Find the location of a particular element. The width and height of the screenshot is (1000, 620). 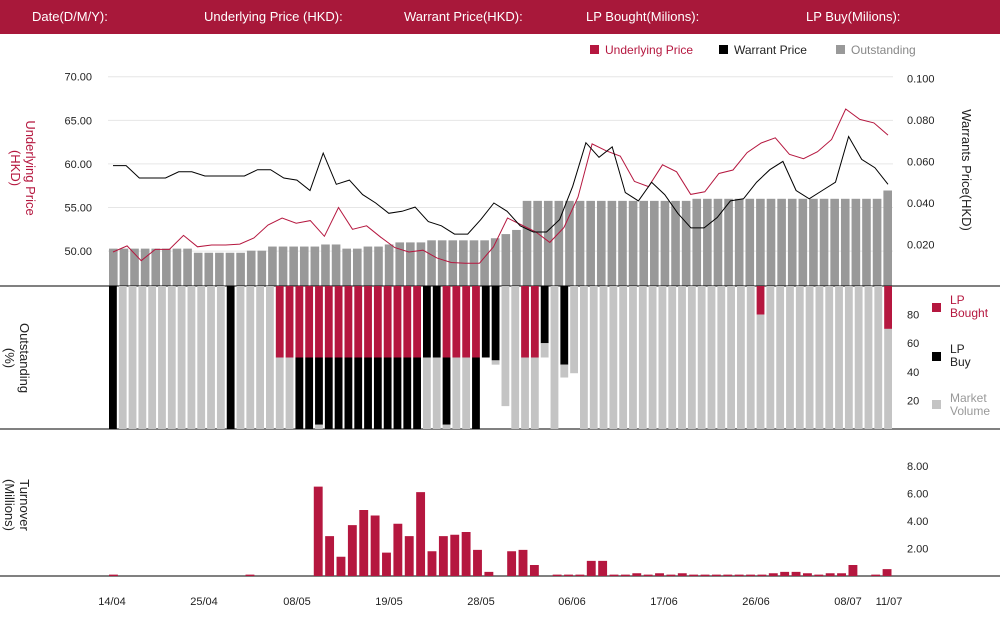

x-tick-label: 19/05 is located at coordinates (389, 602).